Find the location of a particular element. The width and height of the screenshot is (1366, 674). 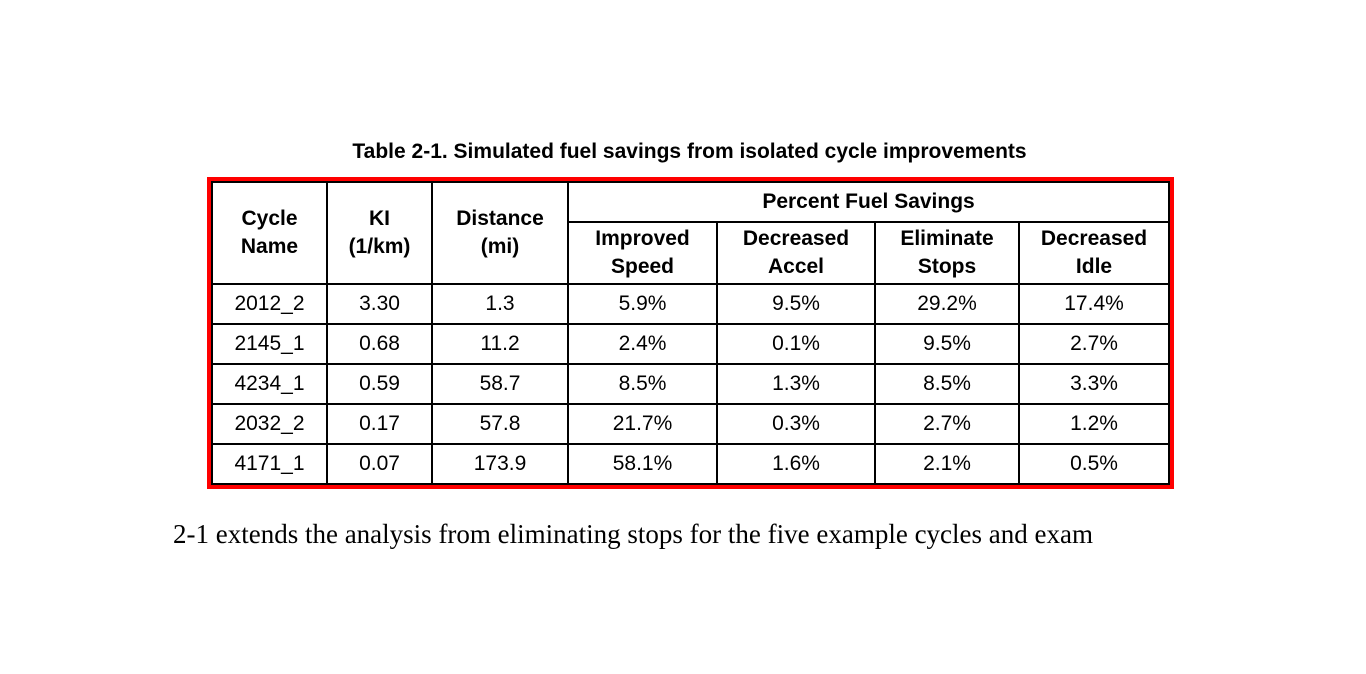

value-cell: 1.3% is located at coordinates (796, 384).